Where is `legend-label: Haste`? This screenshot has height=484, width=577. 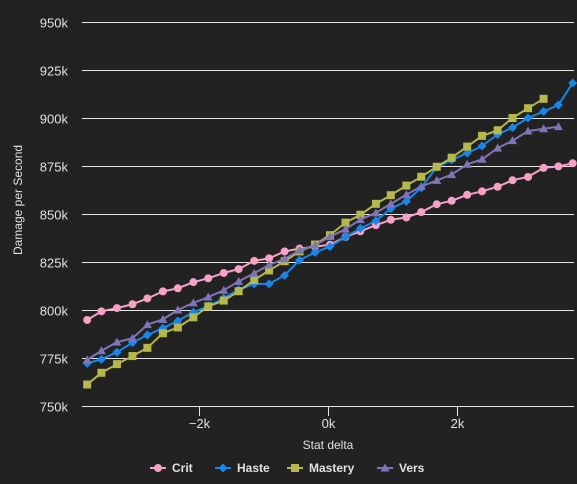 legend-label: Haste is located at coordinates (253, 468).